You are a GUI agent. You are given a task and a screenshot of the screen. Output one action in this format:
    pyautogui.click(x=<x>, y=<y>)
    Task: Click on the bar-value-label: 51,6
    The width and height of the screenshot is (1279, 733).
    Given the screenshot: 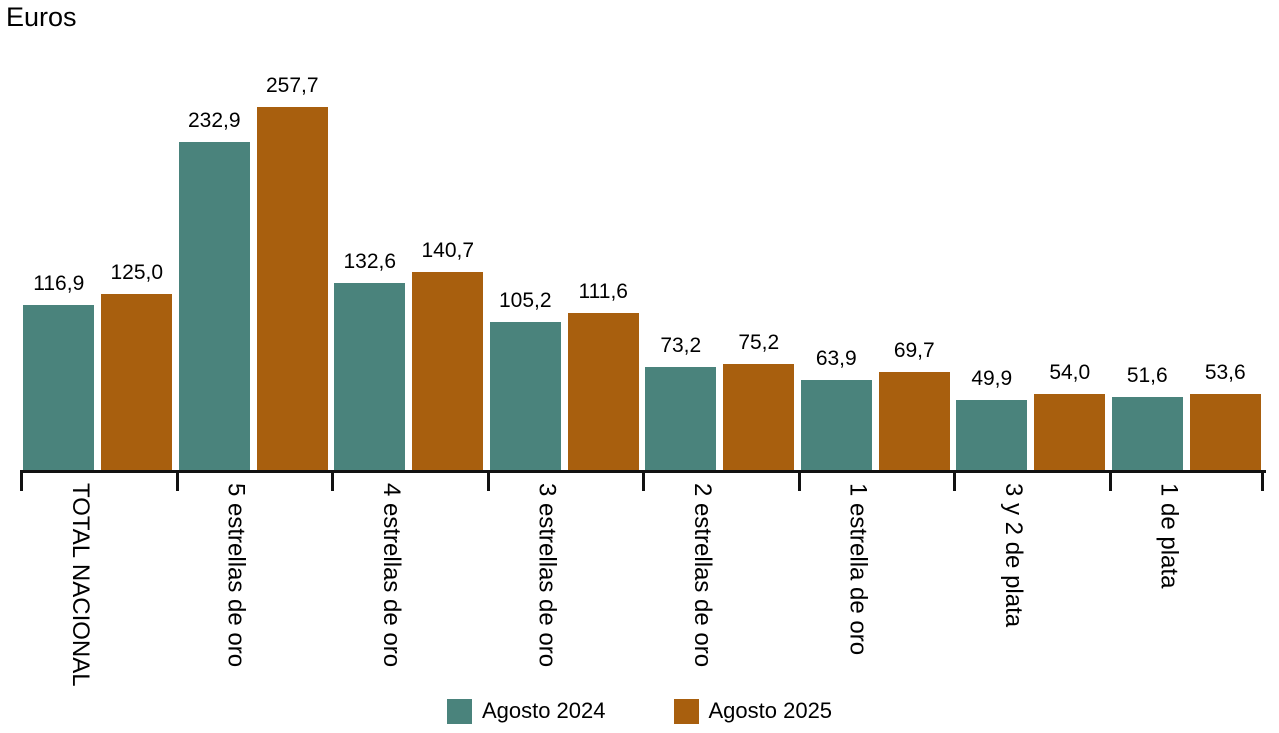 What is the action you would take?
    pyautogui.click(x=1147, y=375)
    